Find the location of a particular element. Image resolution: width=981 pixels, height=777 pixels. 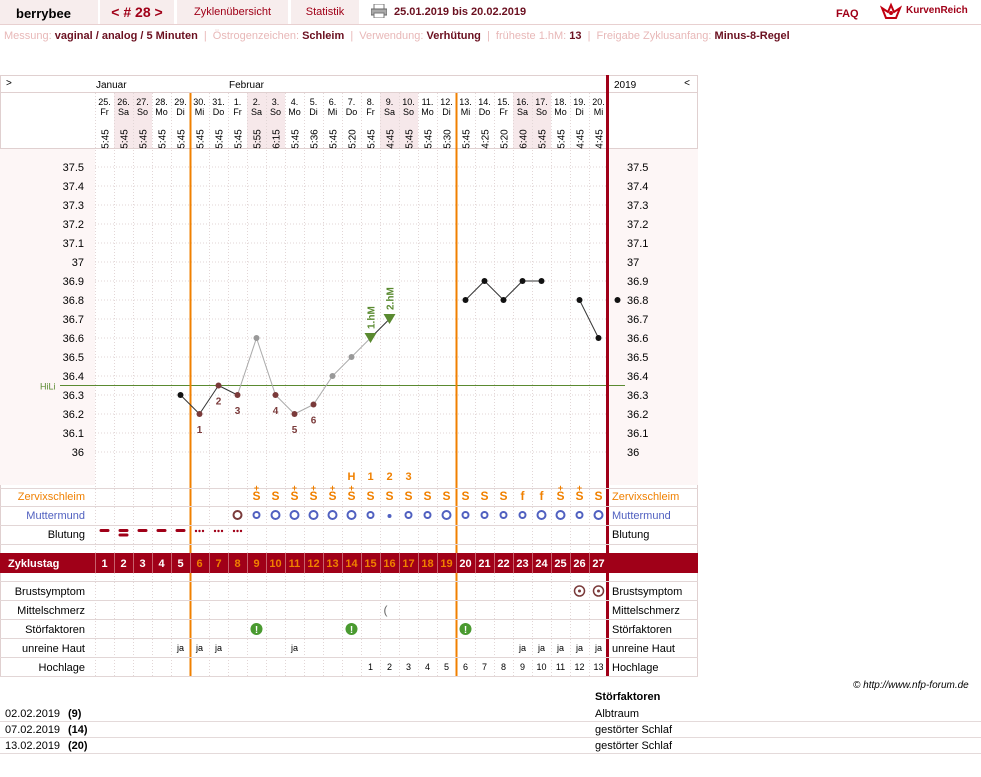

hochlage-value: 6 is located at coordinates (465, 667).